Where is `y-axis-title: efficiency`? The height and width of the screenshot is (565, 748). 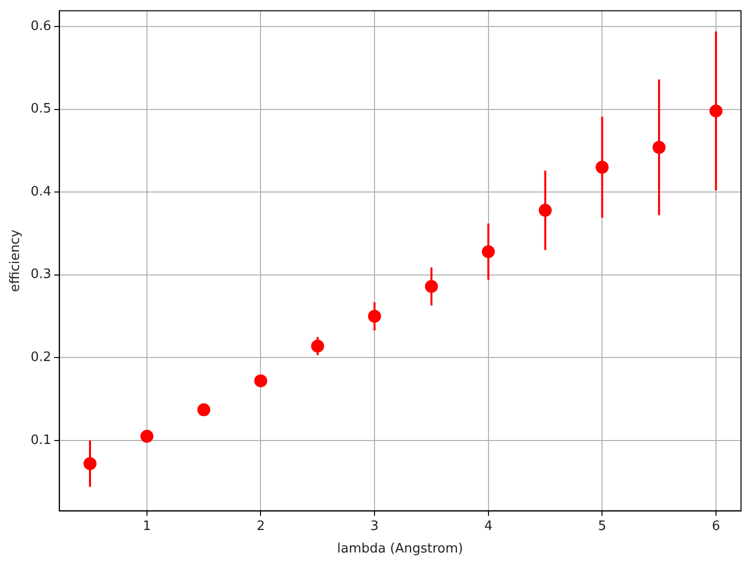 y-axis-title: efficiency is located at coordinates (16, 260).